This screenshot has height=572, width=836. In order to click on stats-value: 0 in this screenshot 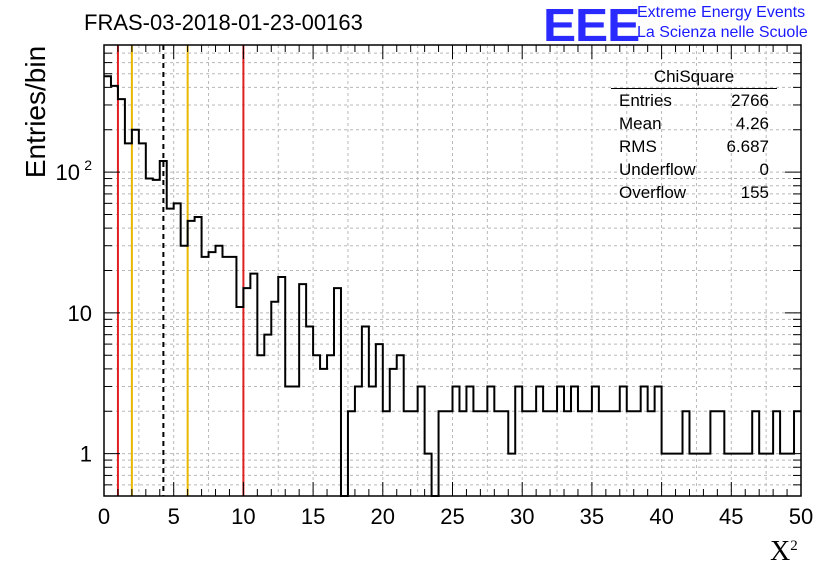, I will do `click(764, 169)`.